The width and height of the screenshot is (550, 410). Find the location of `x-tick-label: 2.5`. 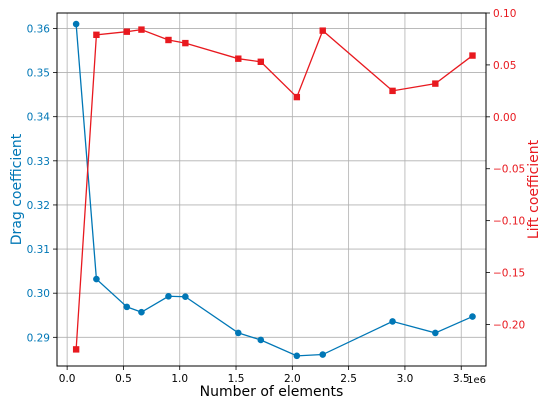

x-tick-label: 2.5 is located at coordinates (348, 379).